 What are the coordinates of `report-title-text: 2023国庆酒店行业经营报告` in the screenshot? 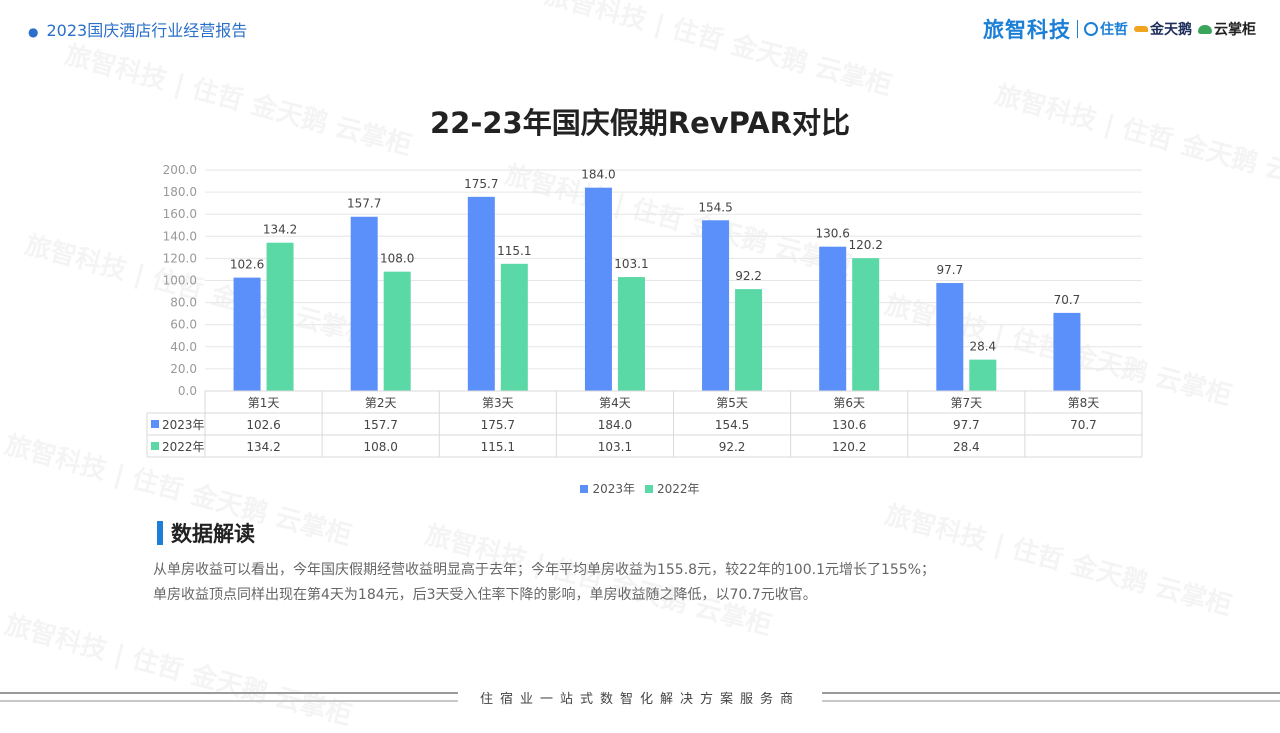 It's located at (147, 30).